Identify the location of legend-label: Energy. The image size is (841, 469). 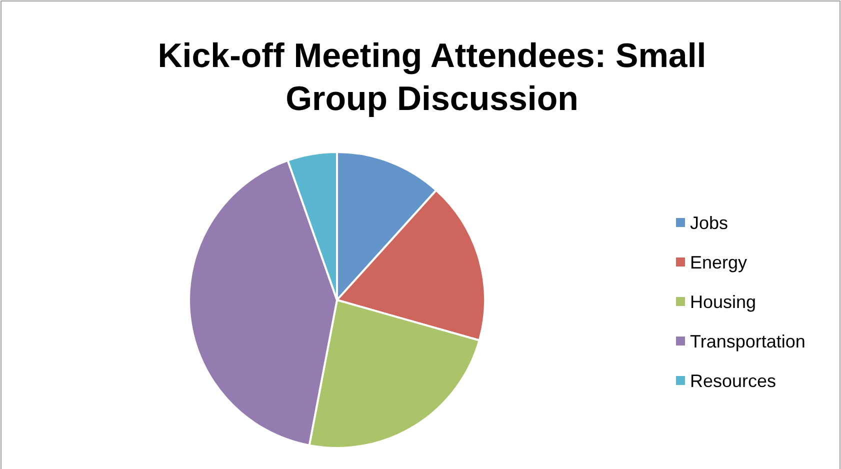
(719, 262).